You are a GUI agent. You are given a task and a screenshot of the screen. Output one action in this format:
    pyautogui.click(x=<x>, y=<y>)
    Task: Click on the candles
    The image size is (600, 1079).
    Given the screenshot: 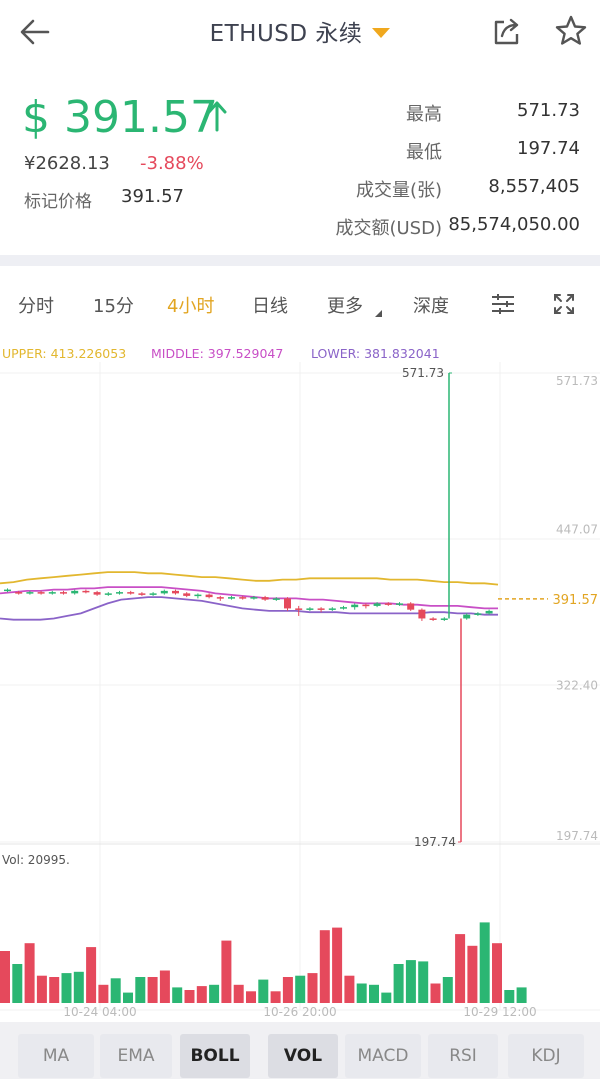 What is the action you would take?
    pyautogui.click(x=248, y=604)
    